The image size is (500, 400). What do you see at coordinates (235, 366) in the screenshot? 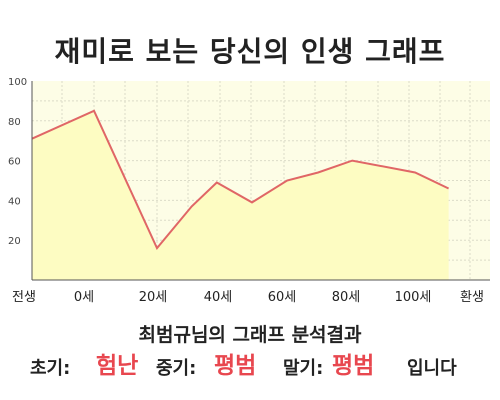
I see `middle-value: 평범` at bounding box center [235, 366].